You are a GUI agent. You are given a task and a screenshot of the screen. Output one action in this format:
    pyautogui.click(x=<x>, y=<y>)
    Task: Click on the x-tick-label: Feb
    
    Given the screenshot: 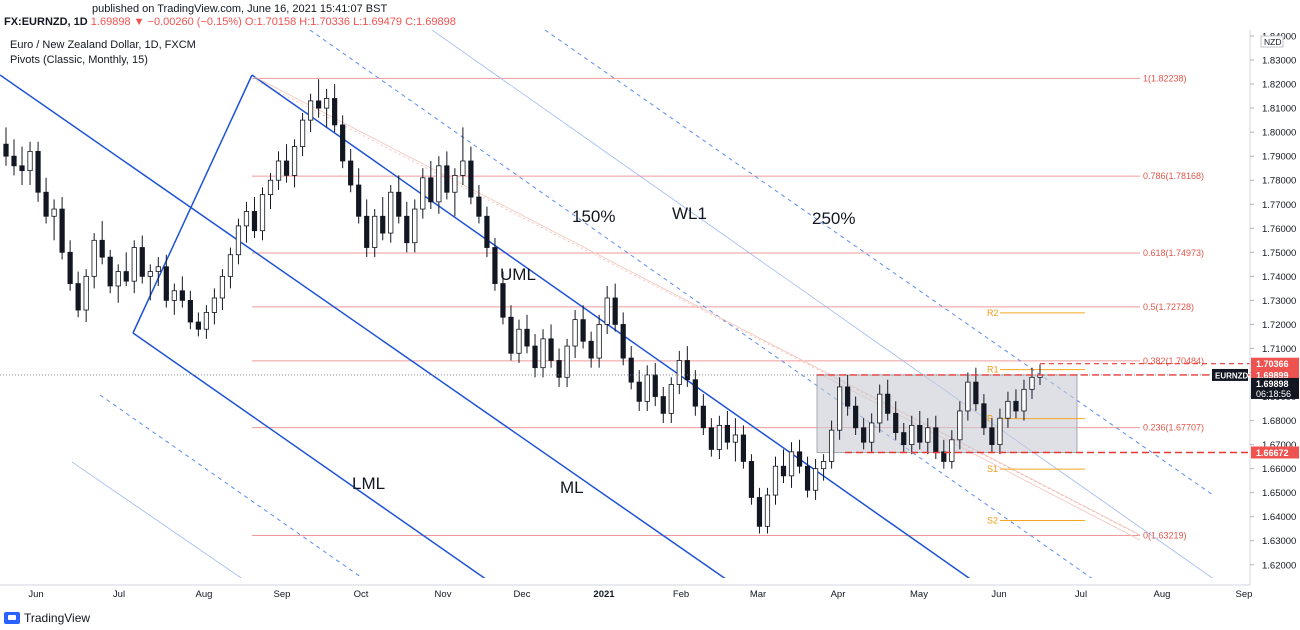 What is the action you would take?
    pyautogui.click(x=681, y=594)
    